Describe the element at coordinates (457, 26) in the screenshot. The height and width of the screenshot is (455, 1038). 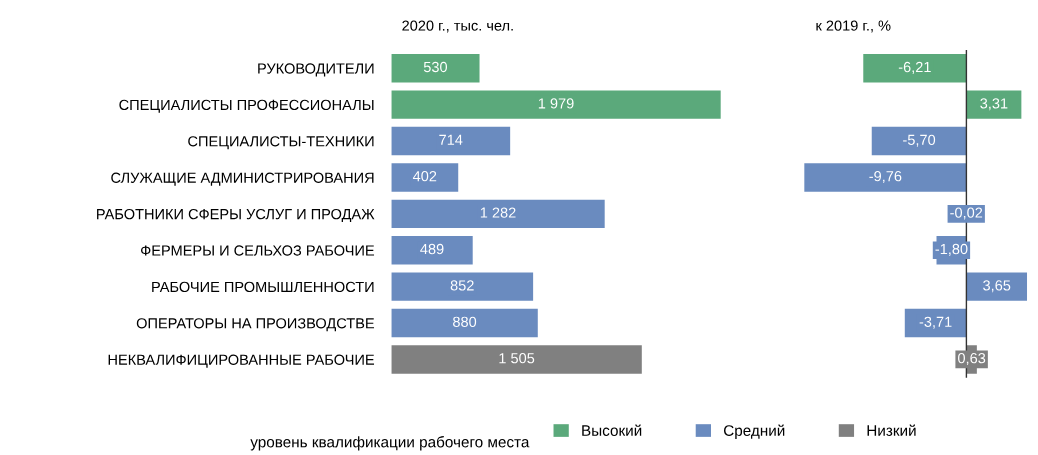
I see `chart-title: 2020 г., тыс. чел.` at that location.